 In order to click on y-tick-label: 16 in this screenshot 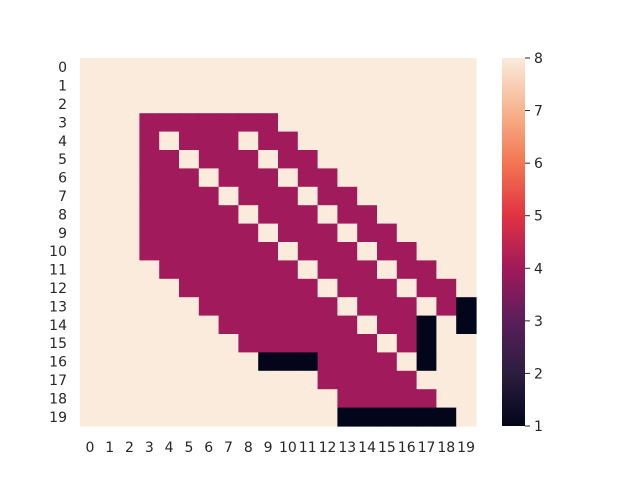, I will do `click(58, 363)`.